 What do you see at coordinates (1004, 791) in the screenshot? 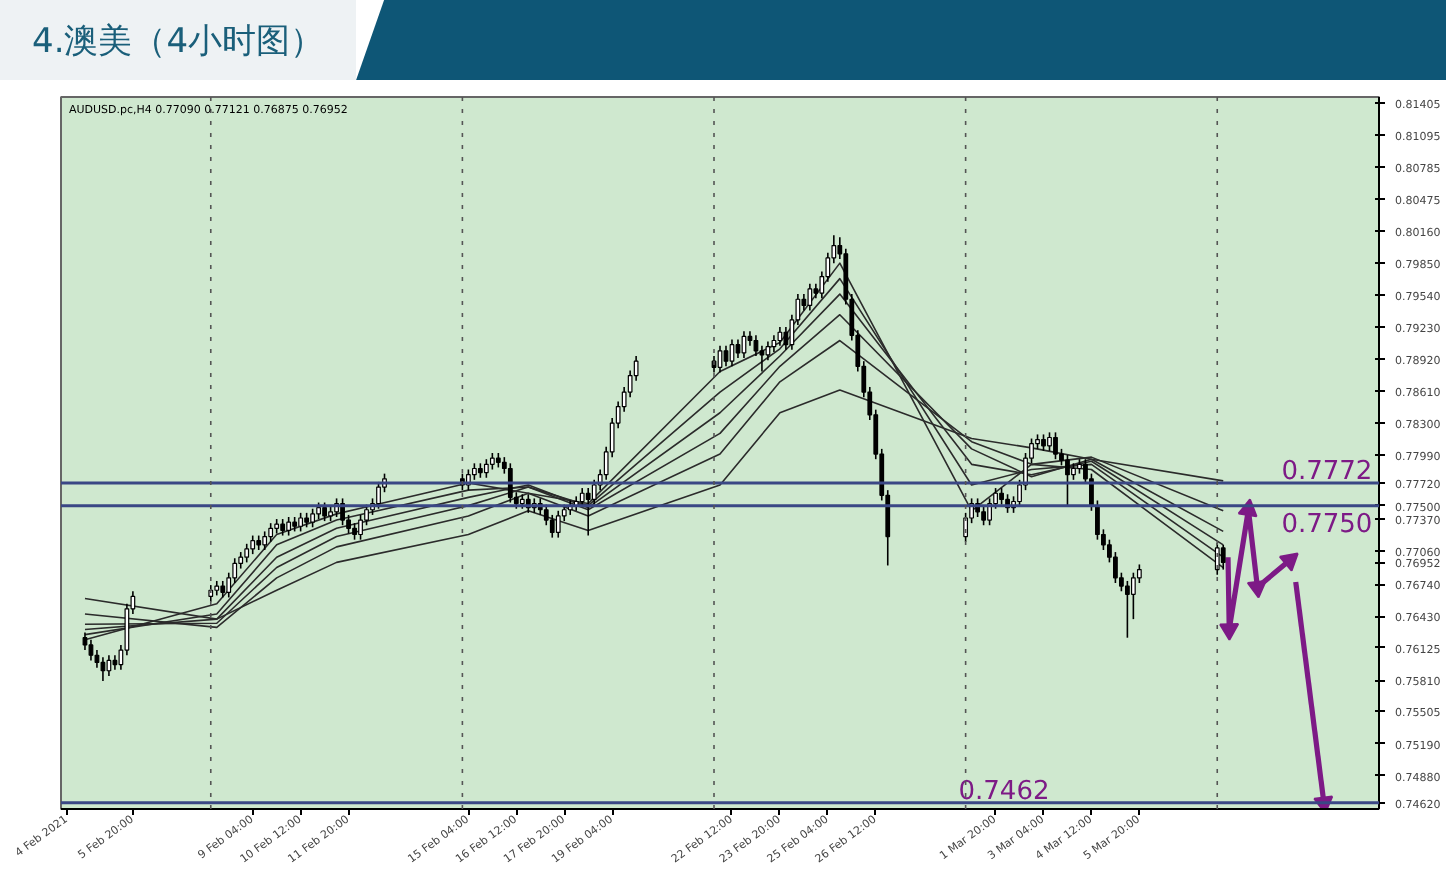
I see `ref-line-label: 0.7462` at bounding box center [1004, 791].